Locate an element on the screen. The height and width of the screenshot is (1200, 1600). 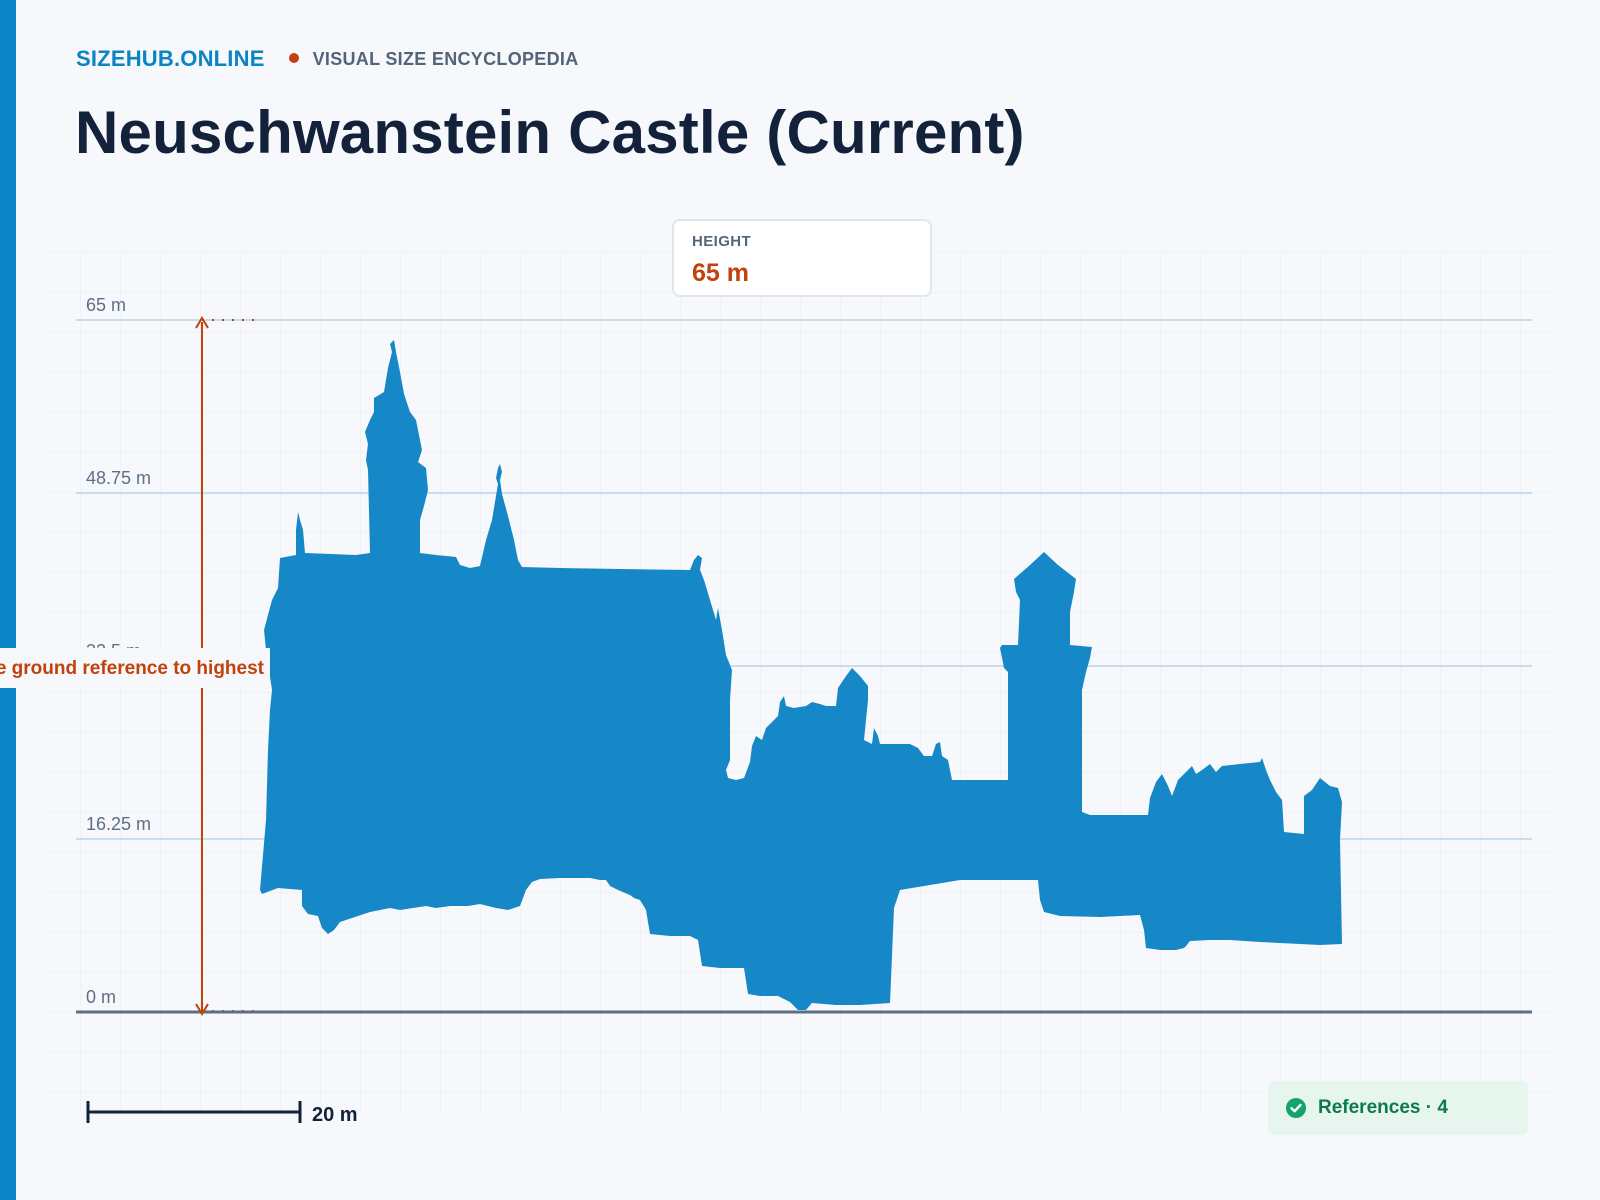
measure-label: From the ground reference to highest is located at coordinates (132, 668).